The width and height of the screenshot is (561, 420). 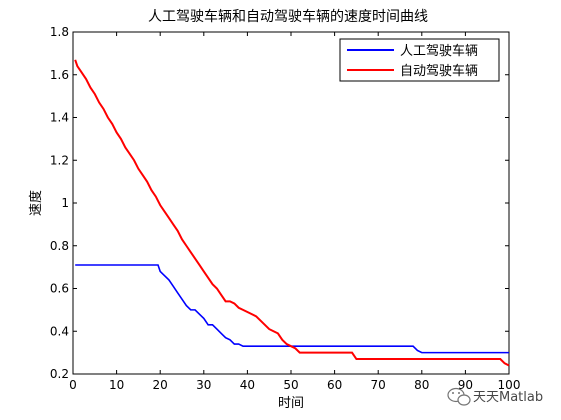 What do you see at coordinates (459, 396) in the screenshot?
I see `wechat-icon` at bounding box center [459, 396].